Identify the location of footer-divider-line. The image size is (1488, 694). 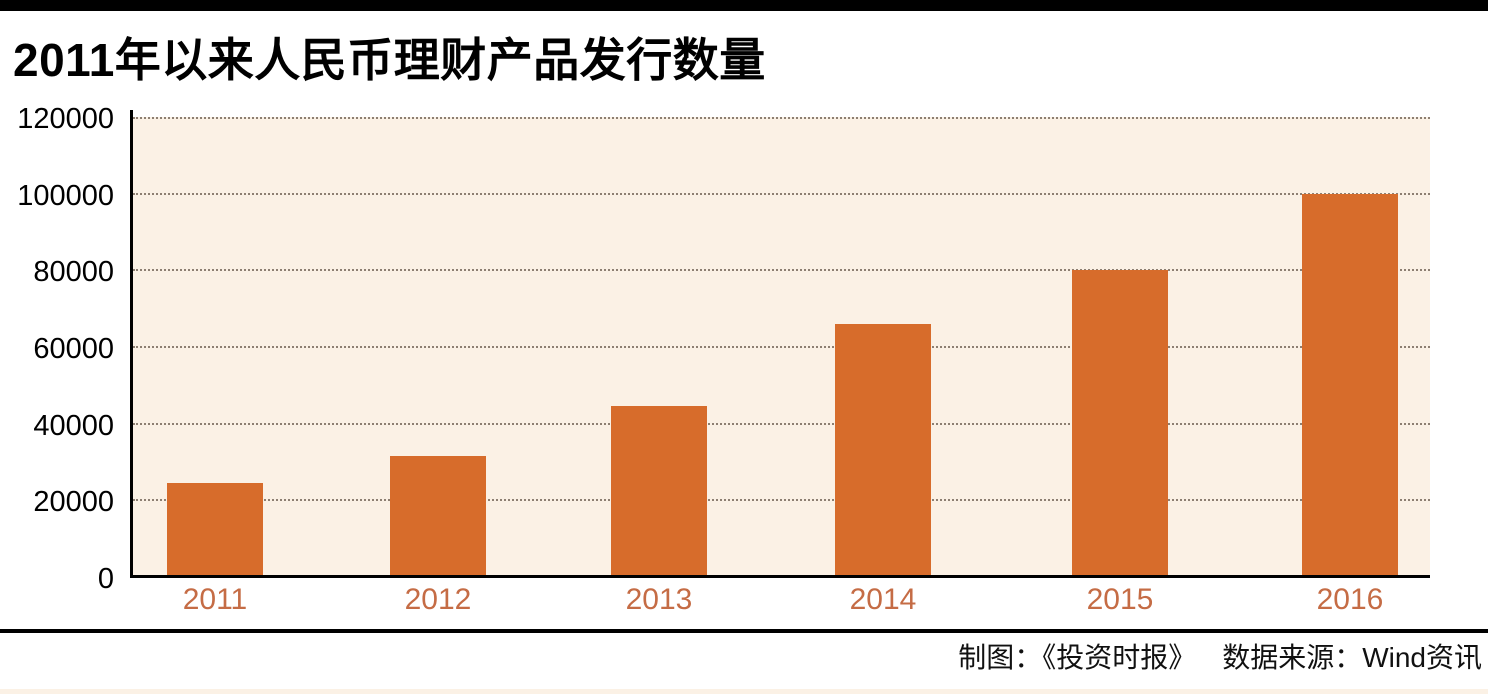
(744, 631).